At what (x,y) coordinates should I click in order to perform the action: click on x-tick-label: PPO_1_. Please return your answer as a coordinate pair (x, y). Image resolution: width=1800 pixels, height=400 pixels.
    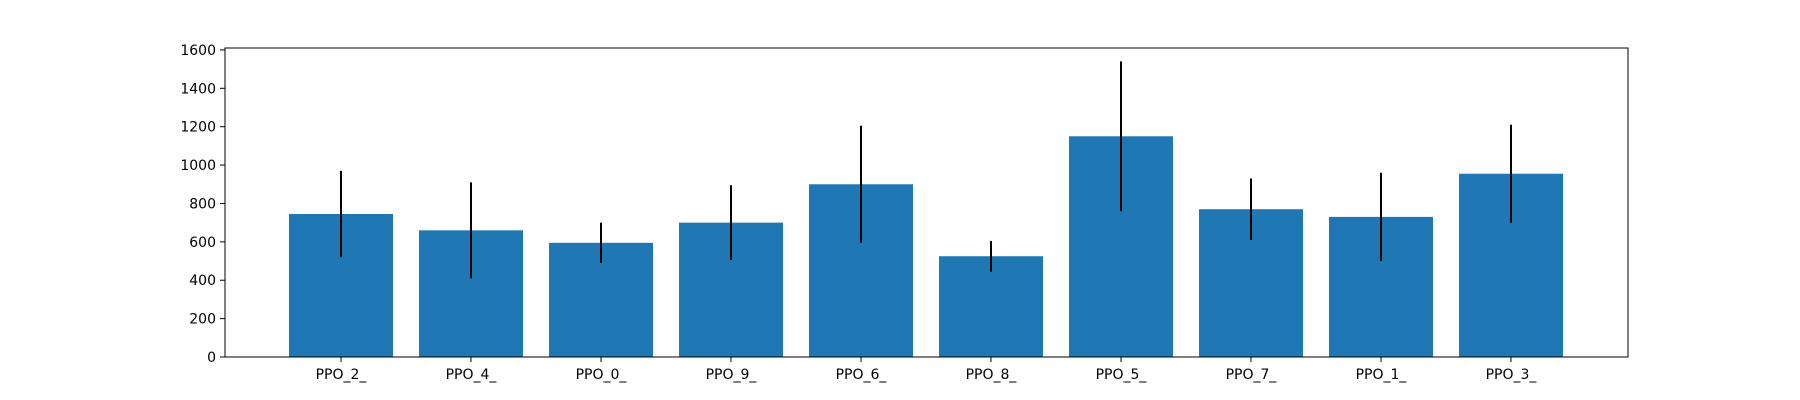
    Looking at the image, I should click on (1382, 375).